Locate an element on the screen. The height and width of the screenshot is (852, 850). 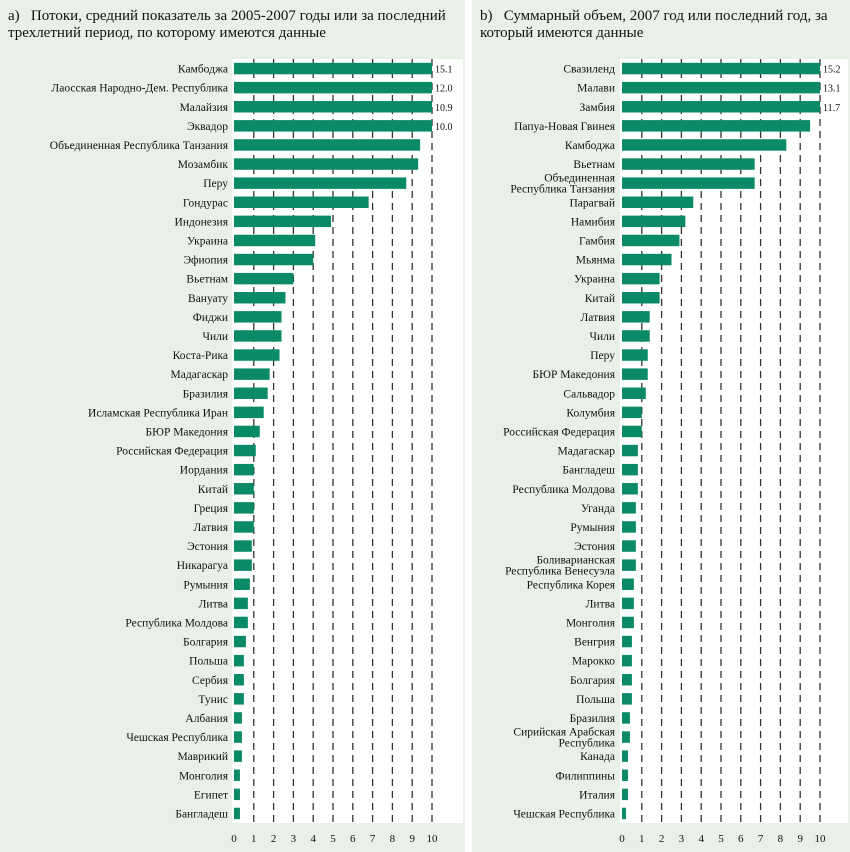
category-label: Китай is located at coordinates (213, 490).